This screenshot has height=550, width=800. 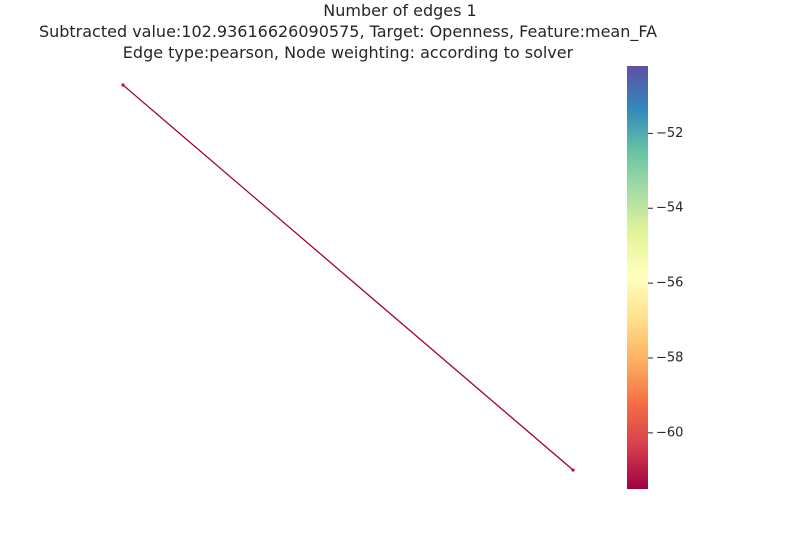 I want to click on node-b, so click(x=573, y=470).